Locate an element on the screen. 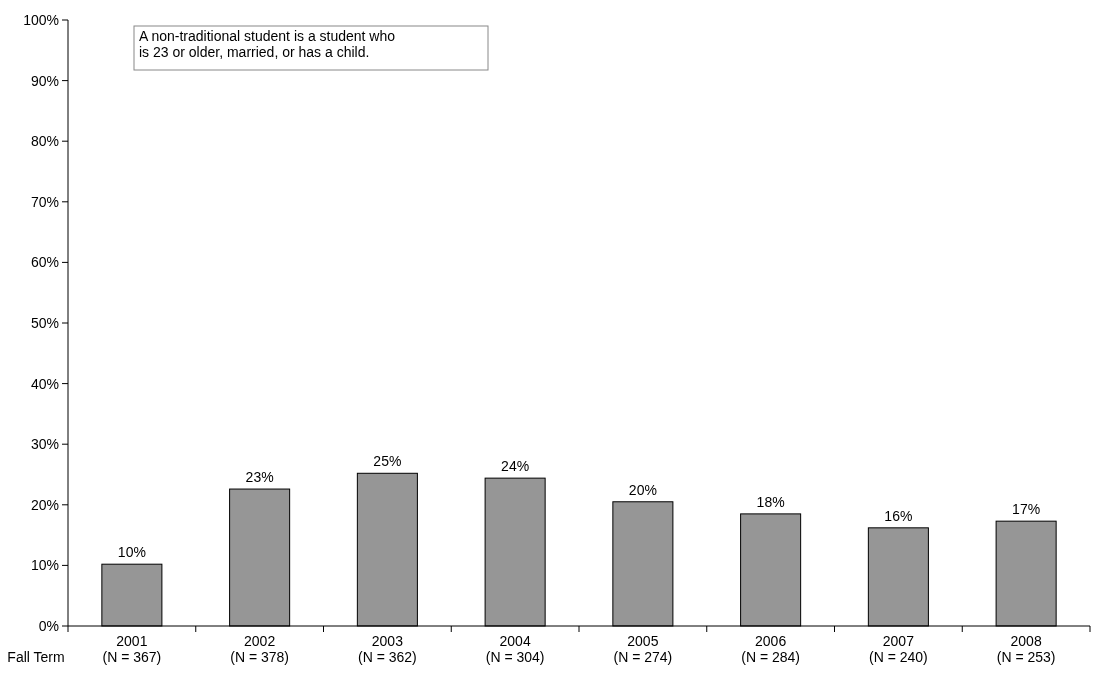  data-label: 23% is located at coordinates (259, 477).